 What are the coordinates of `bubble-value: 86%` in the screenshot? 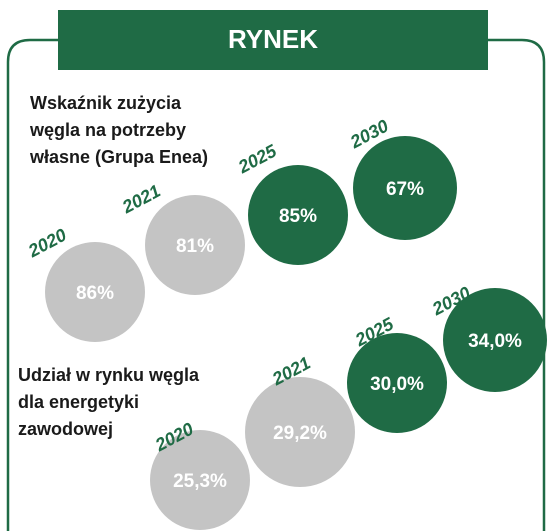 It's located at (95, 293).